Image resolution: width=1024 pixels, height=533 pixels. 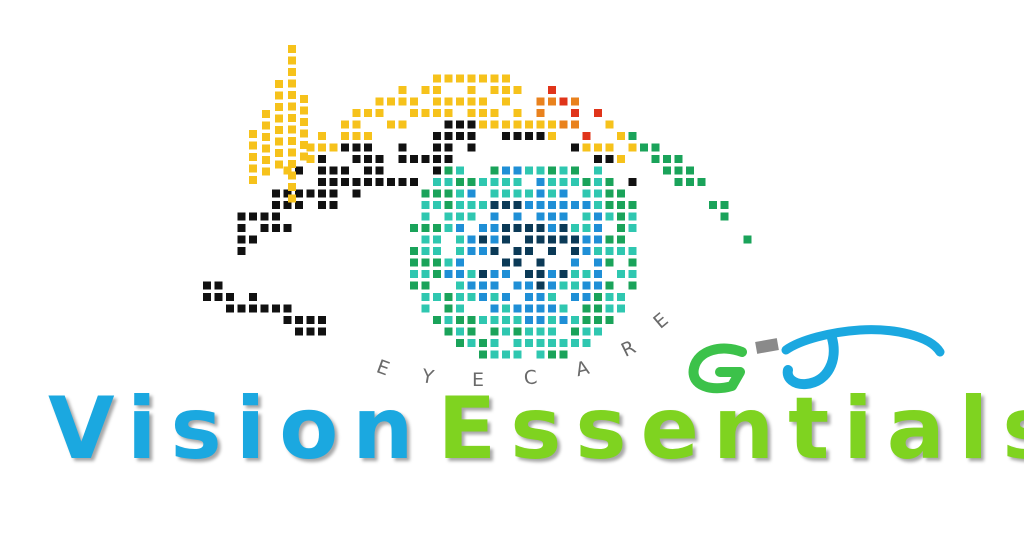 I want to click on glasses-icon, so click(x=816, y=359).